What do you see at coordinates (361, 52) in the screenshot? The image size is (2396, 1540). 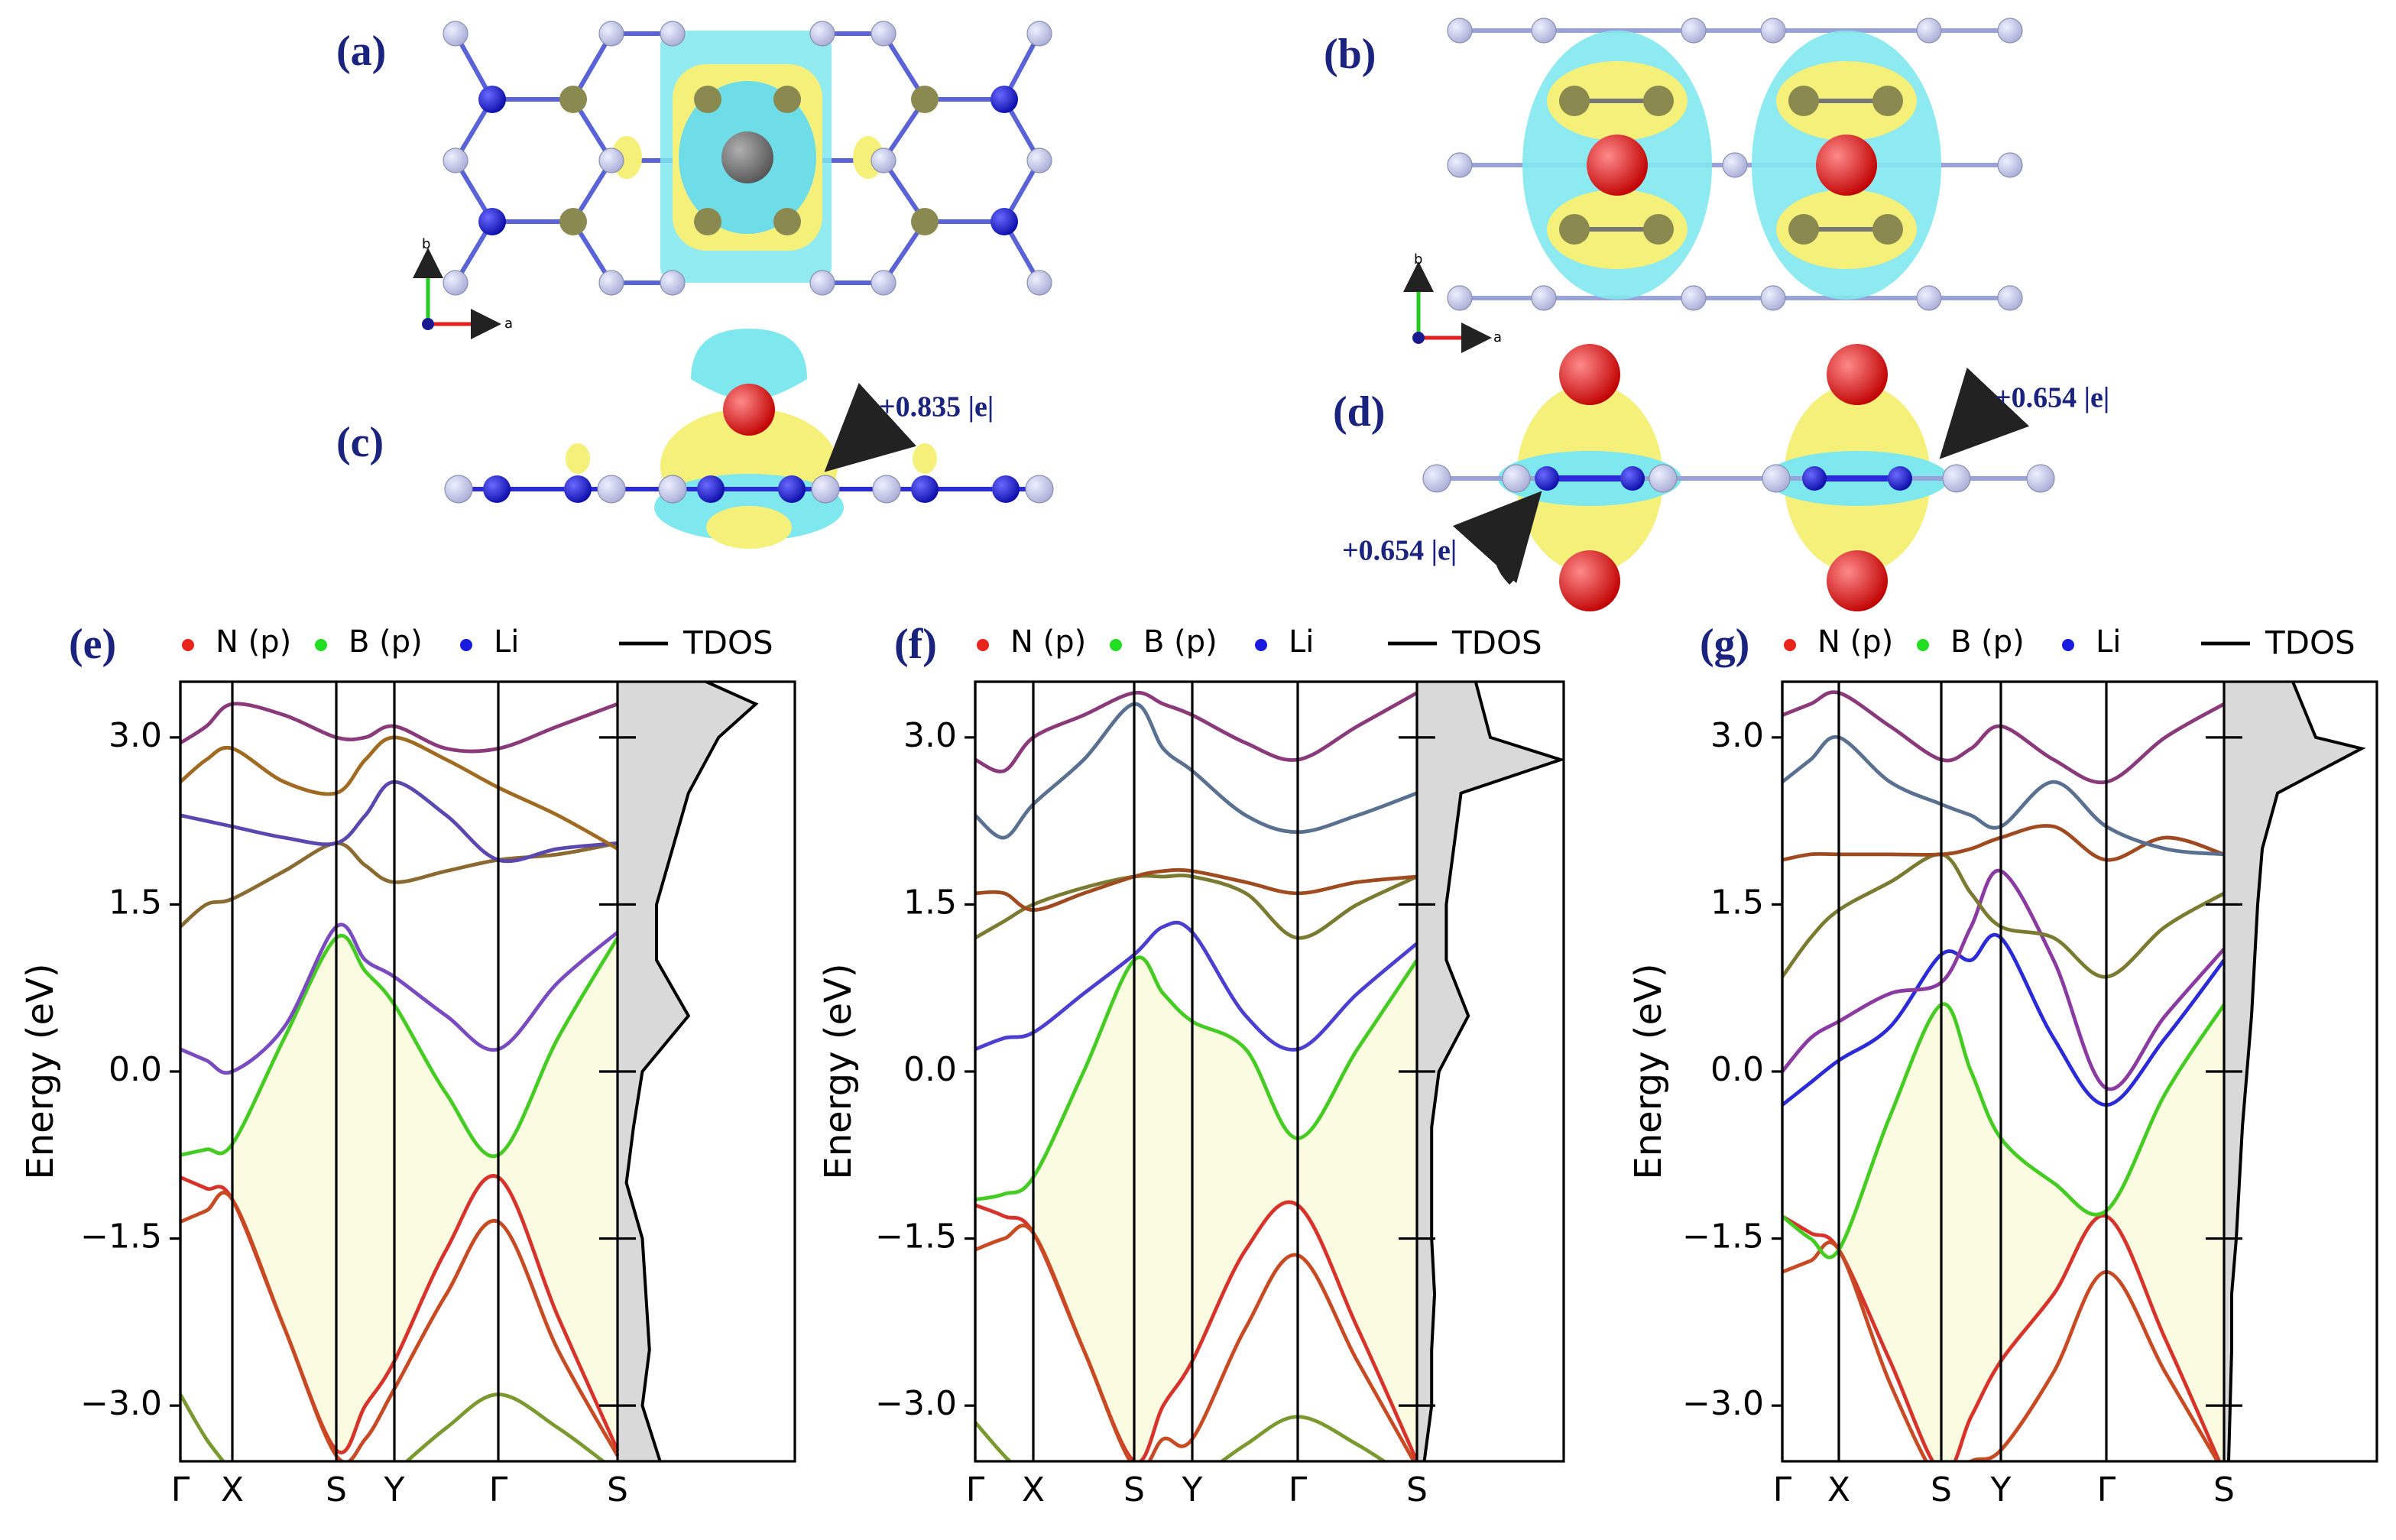 I see `panel-label: (a)` at bounding box center [361, 52].